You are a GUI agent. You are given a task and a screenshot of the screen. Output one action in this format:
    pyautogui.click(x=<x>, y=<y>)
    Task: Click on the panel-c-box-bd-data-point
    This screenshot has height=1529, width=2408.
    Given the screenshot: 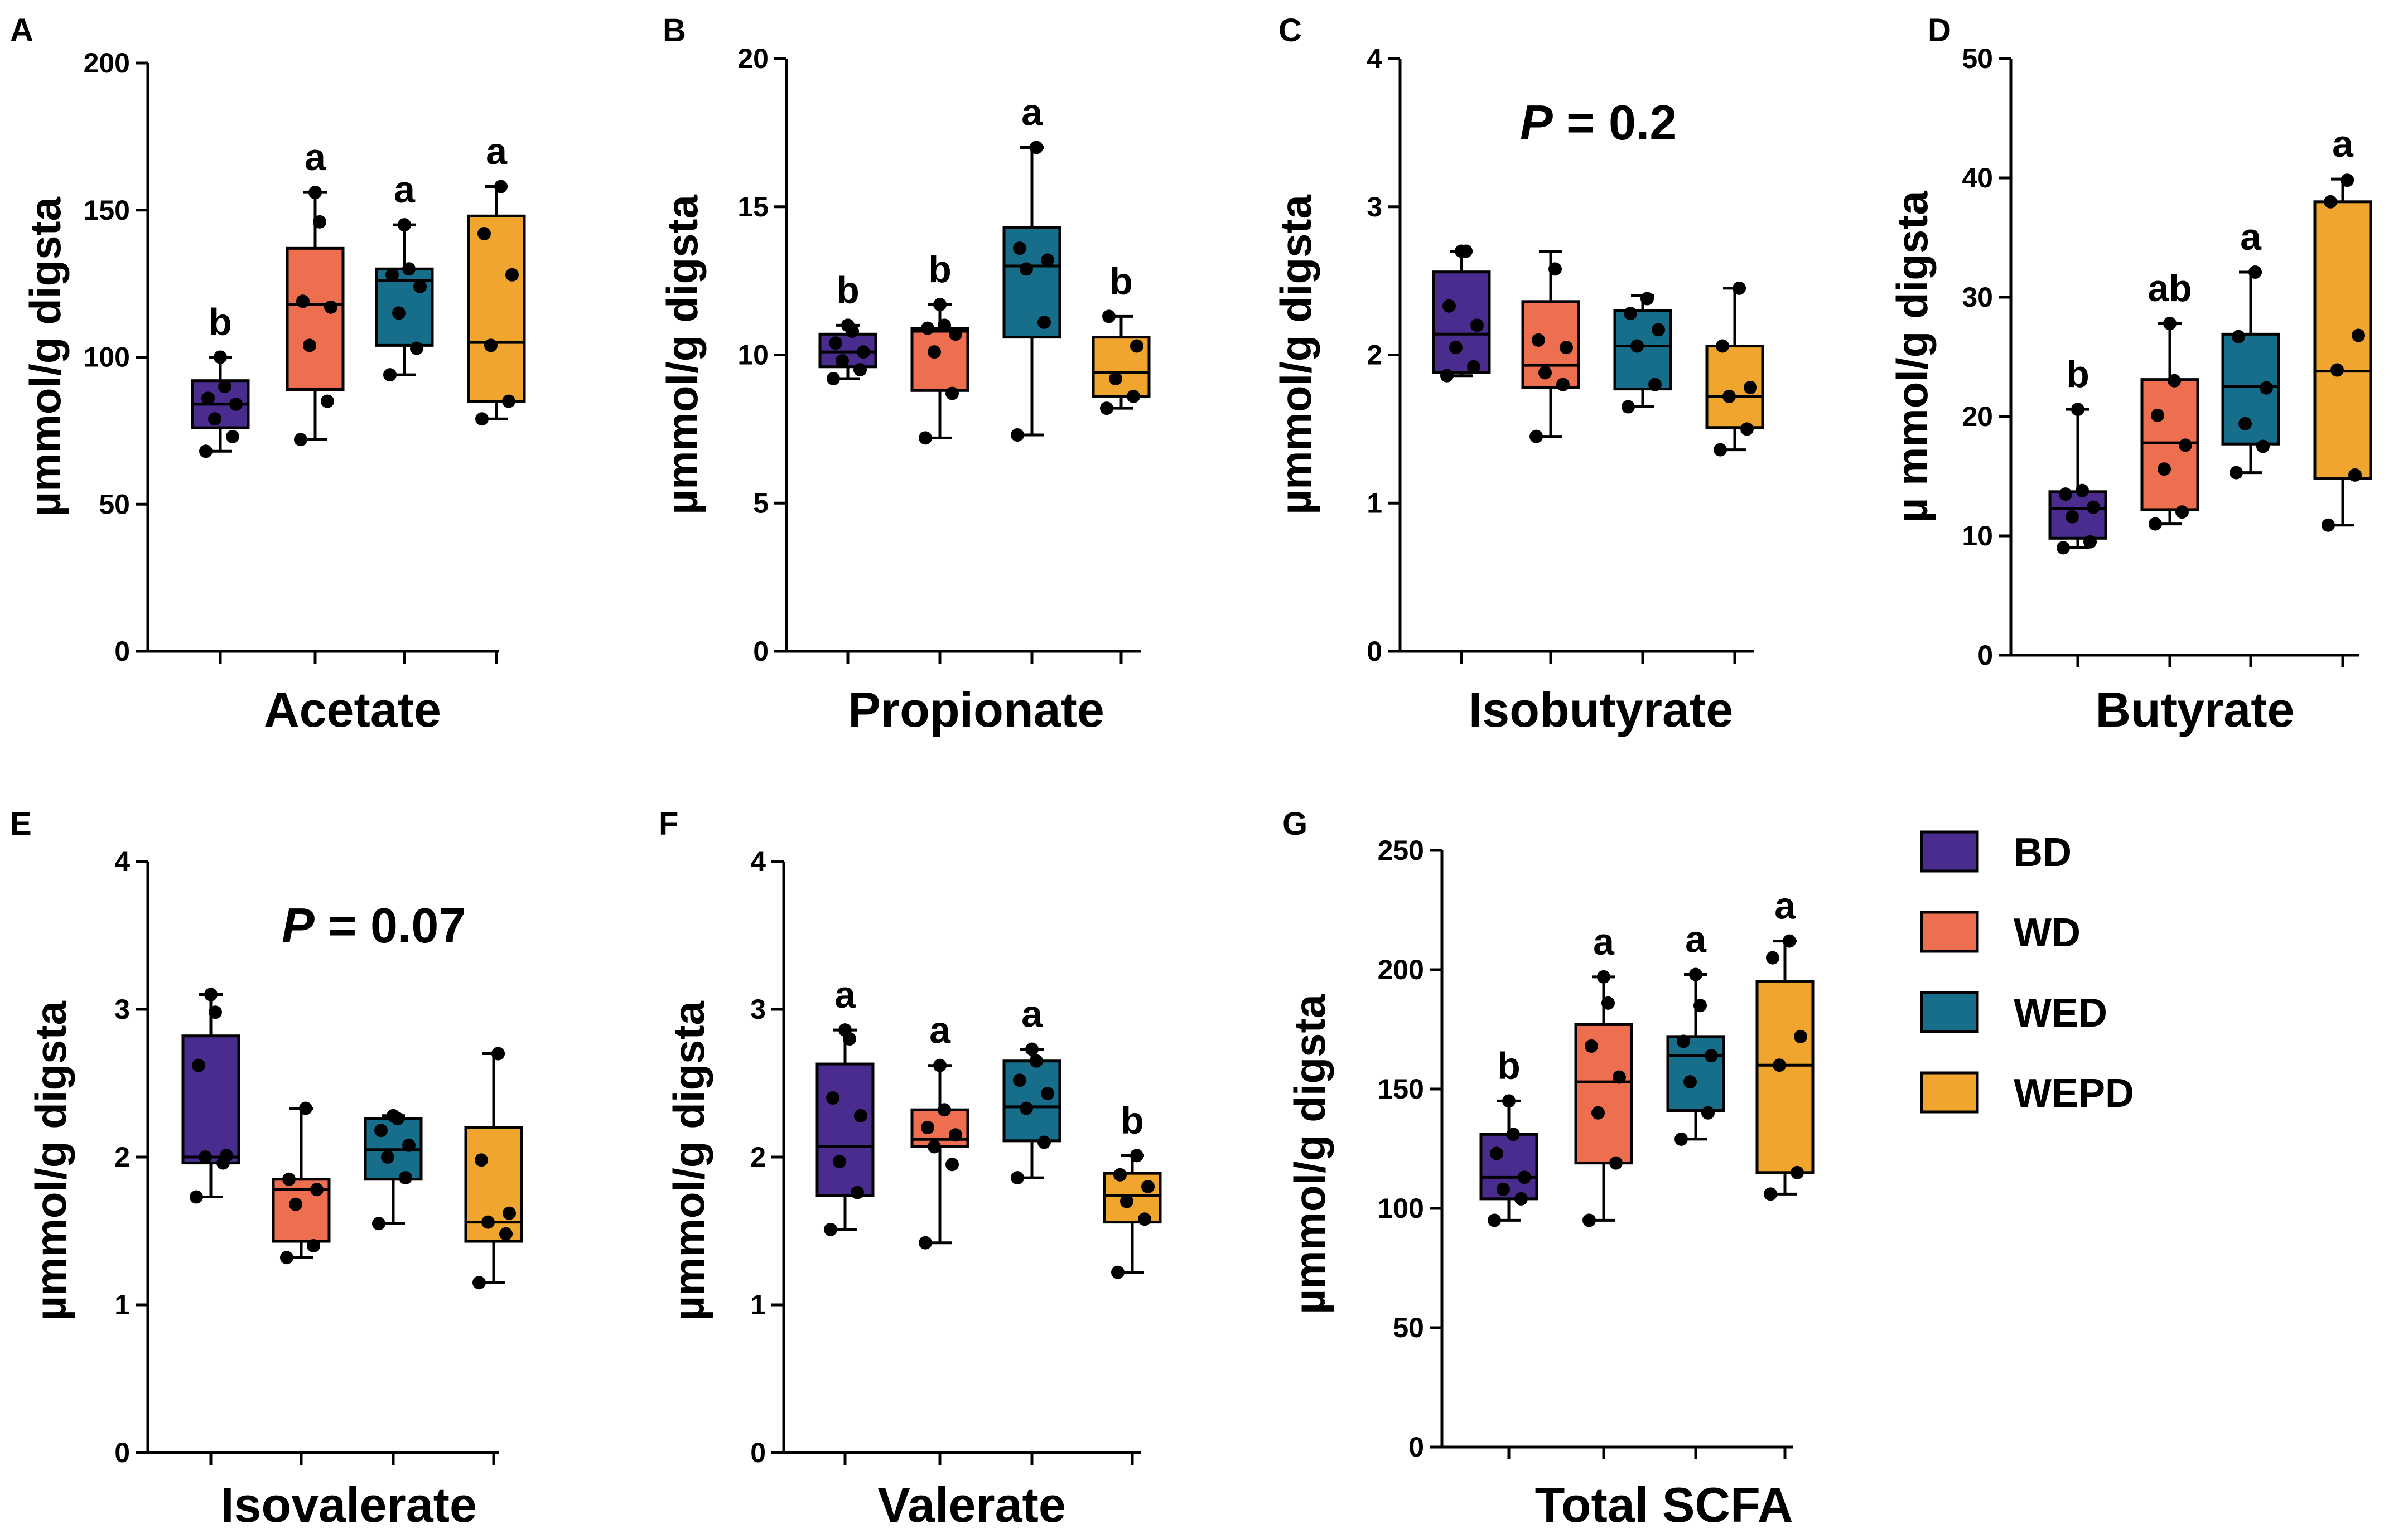 What is the action you would take?
    pyautogui.click(x=1447, y=376)
    